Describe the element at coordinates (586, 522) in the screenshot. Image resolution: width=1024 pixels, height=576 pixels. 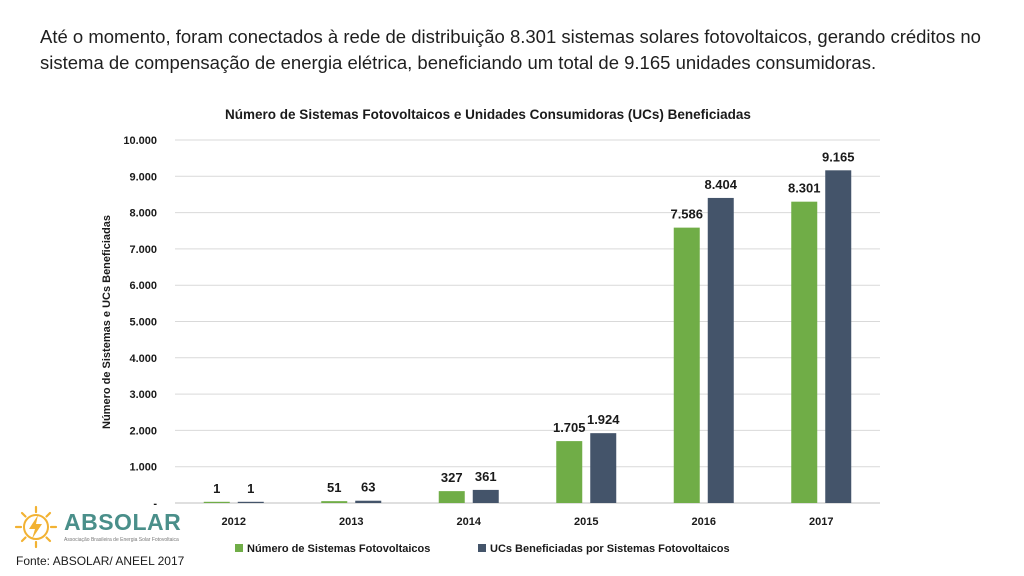
I see `x-tick-label: 2015` at that location.